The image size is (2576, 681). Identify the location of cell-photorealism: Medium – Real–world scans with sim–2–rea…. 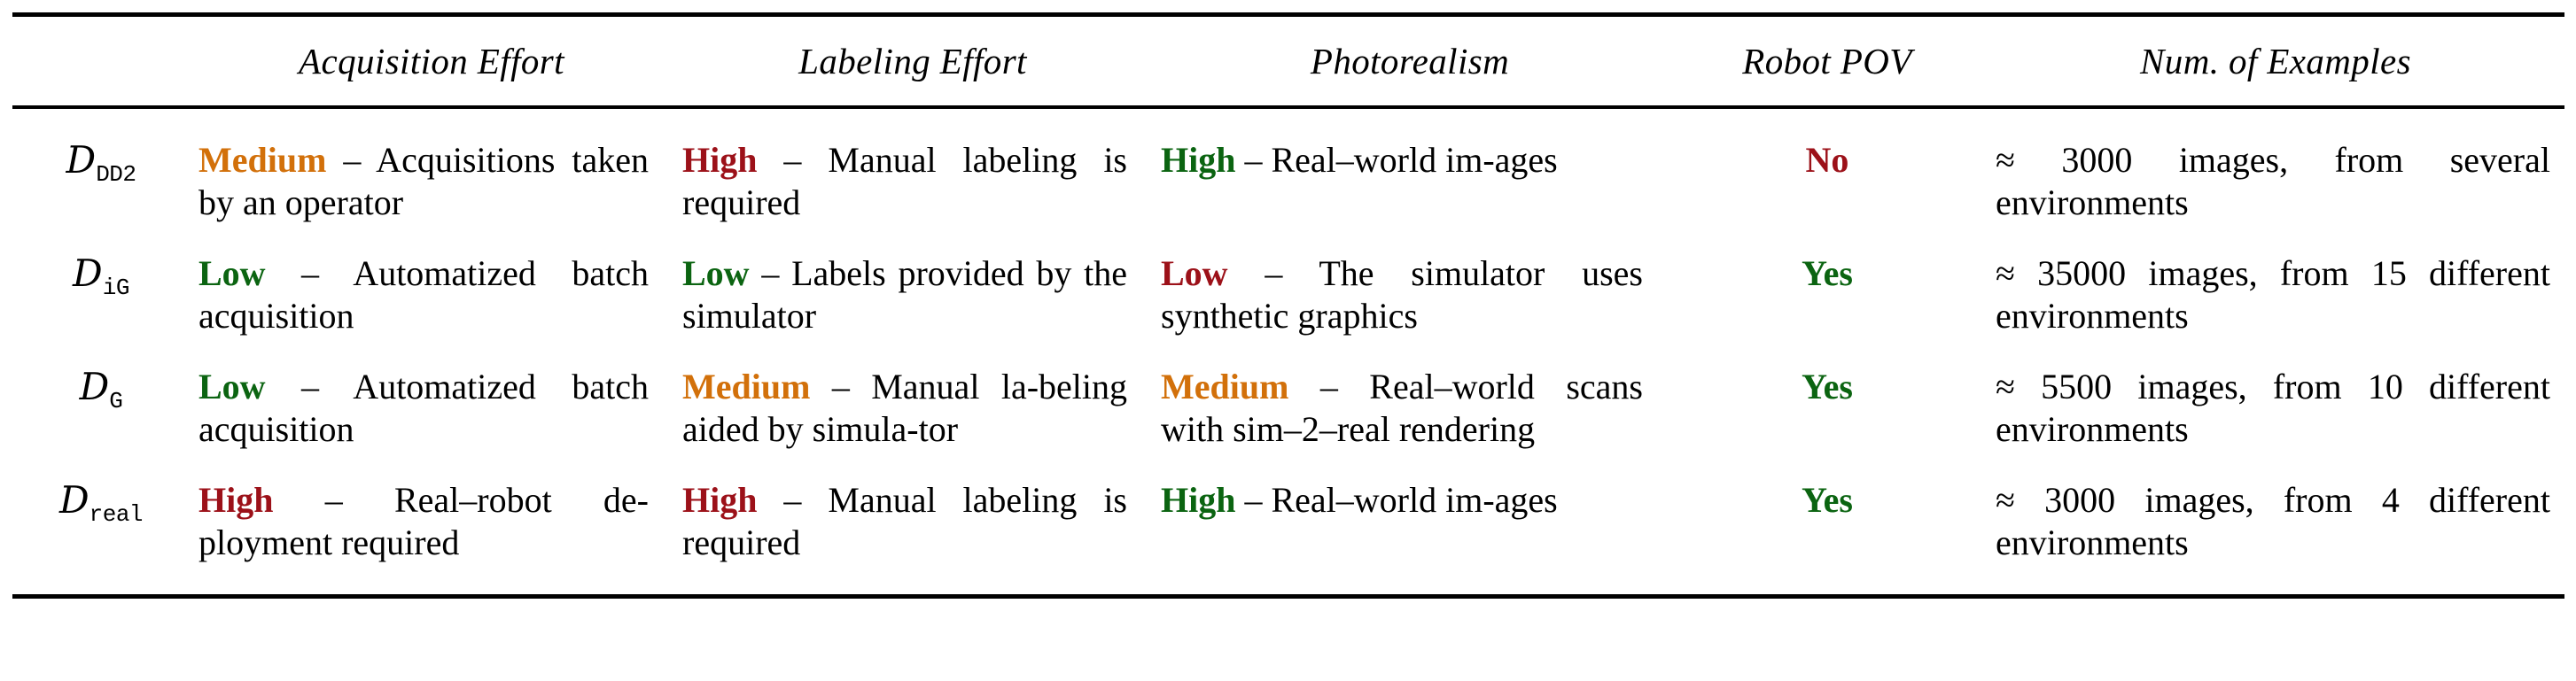
(1410, 403).